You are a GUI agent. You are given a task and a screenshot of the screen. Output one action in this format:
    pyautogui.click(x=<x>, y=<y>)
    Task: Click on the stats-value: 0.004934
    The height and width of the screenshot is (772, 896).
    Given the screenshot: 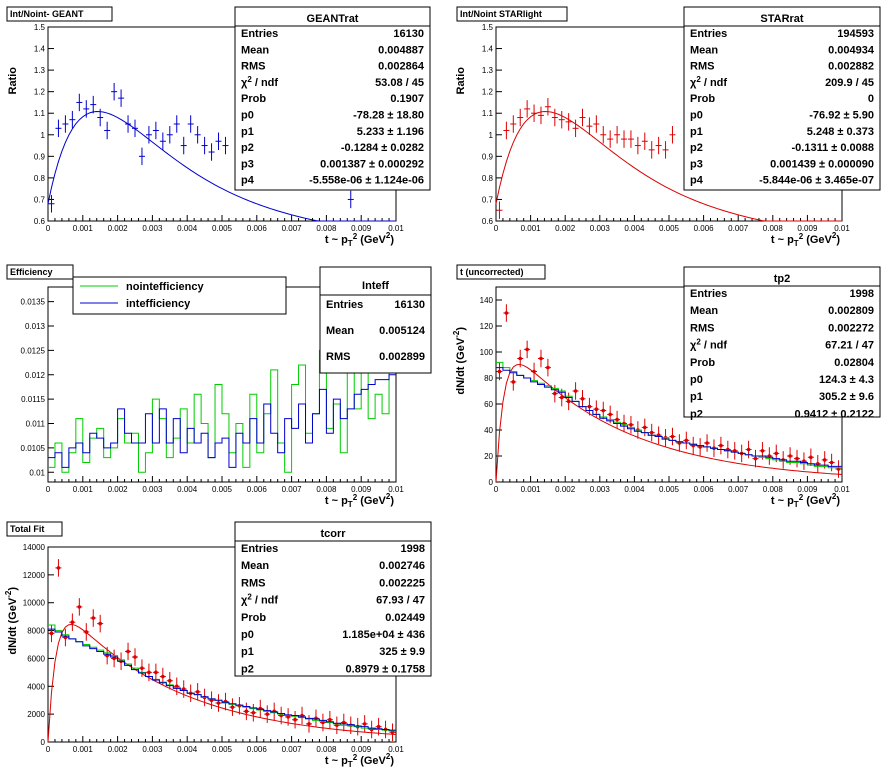 What is the action you would take?
    pyautogui.click(x=851, y=50)
    